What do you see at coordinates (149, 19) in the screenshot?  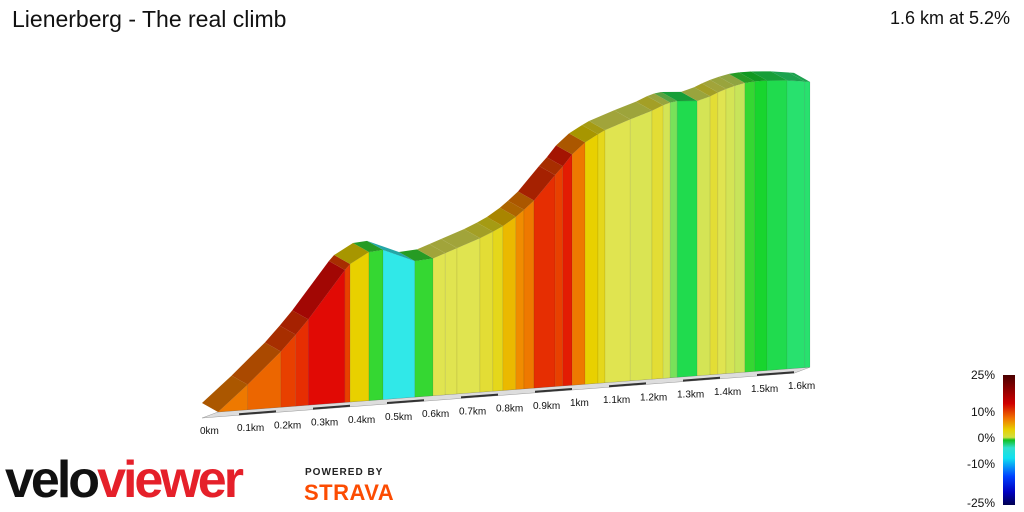 I see `climb-title: Lienerberg - The real climb` at bounding box center [149, 19].